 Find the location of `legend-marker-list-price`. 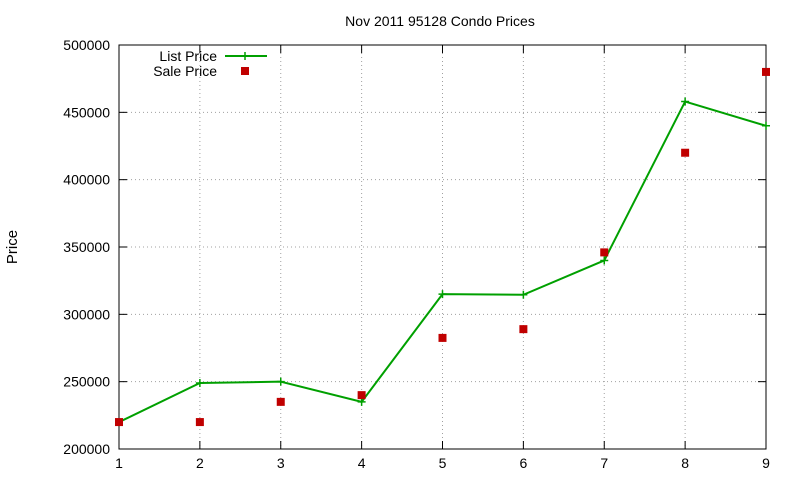

legend-marker-list-price is located at coordinates (245, 56).